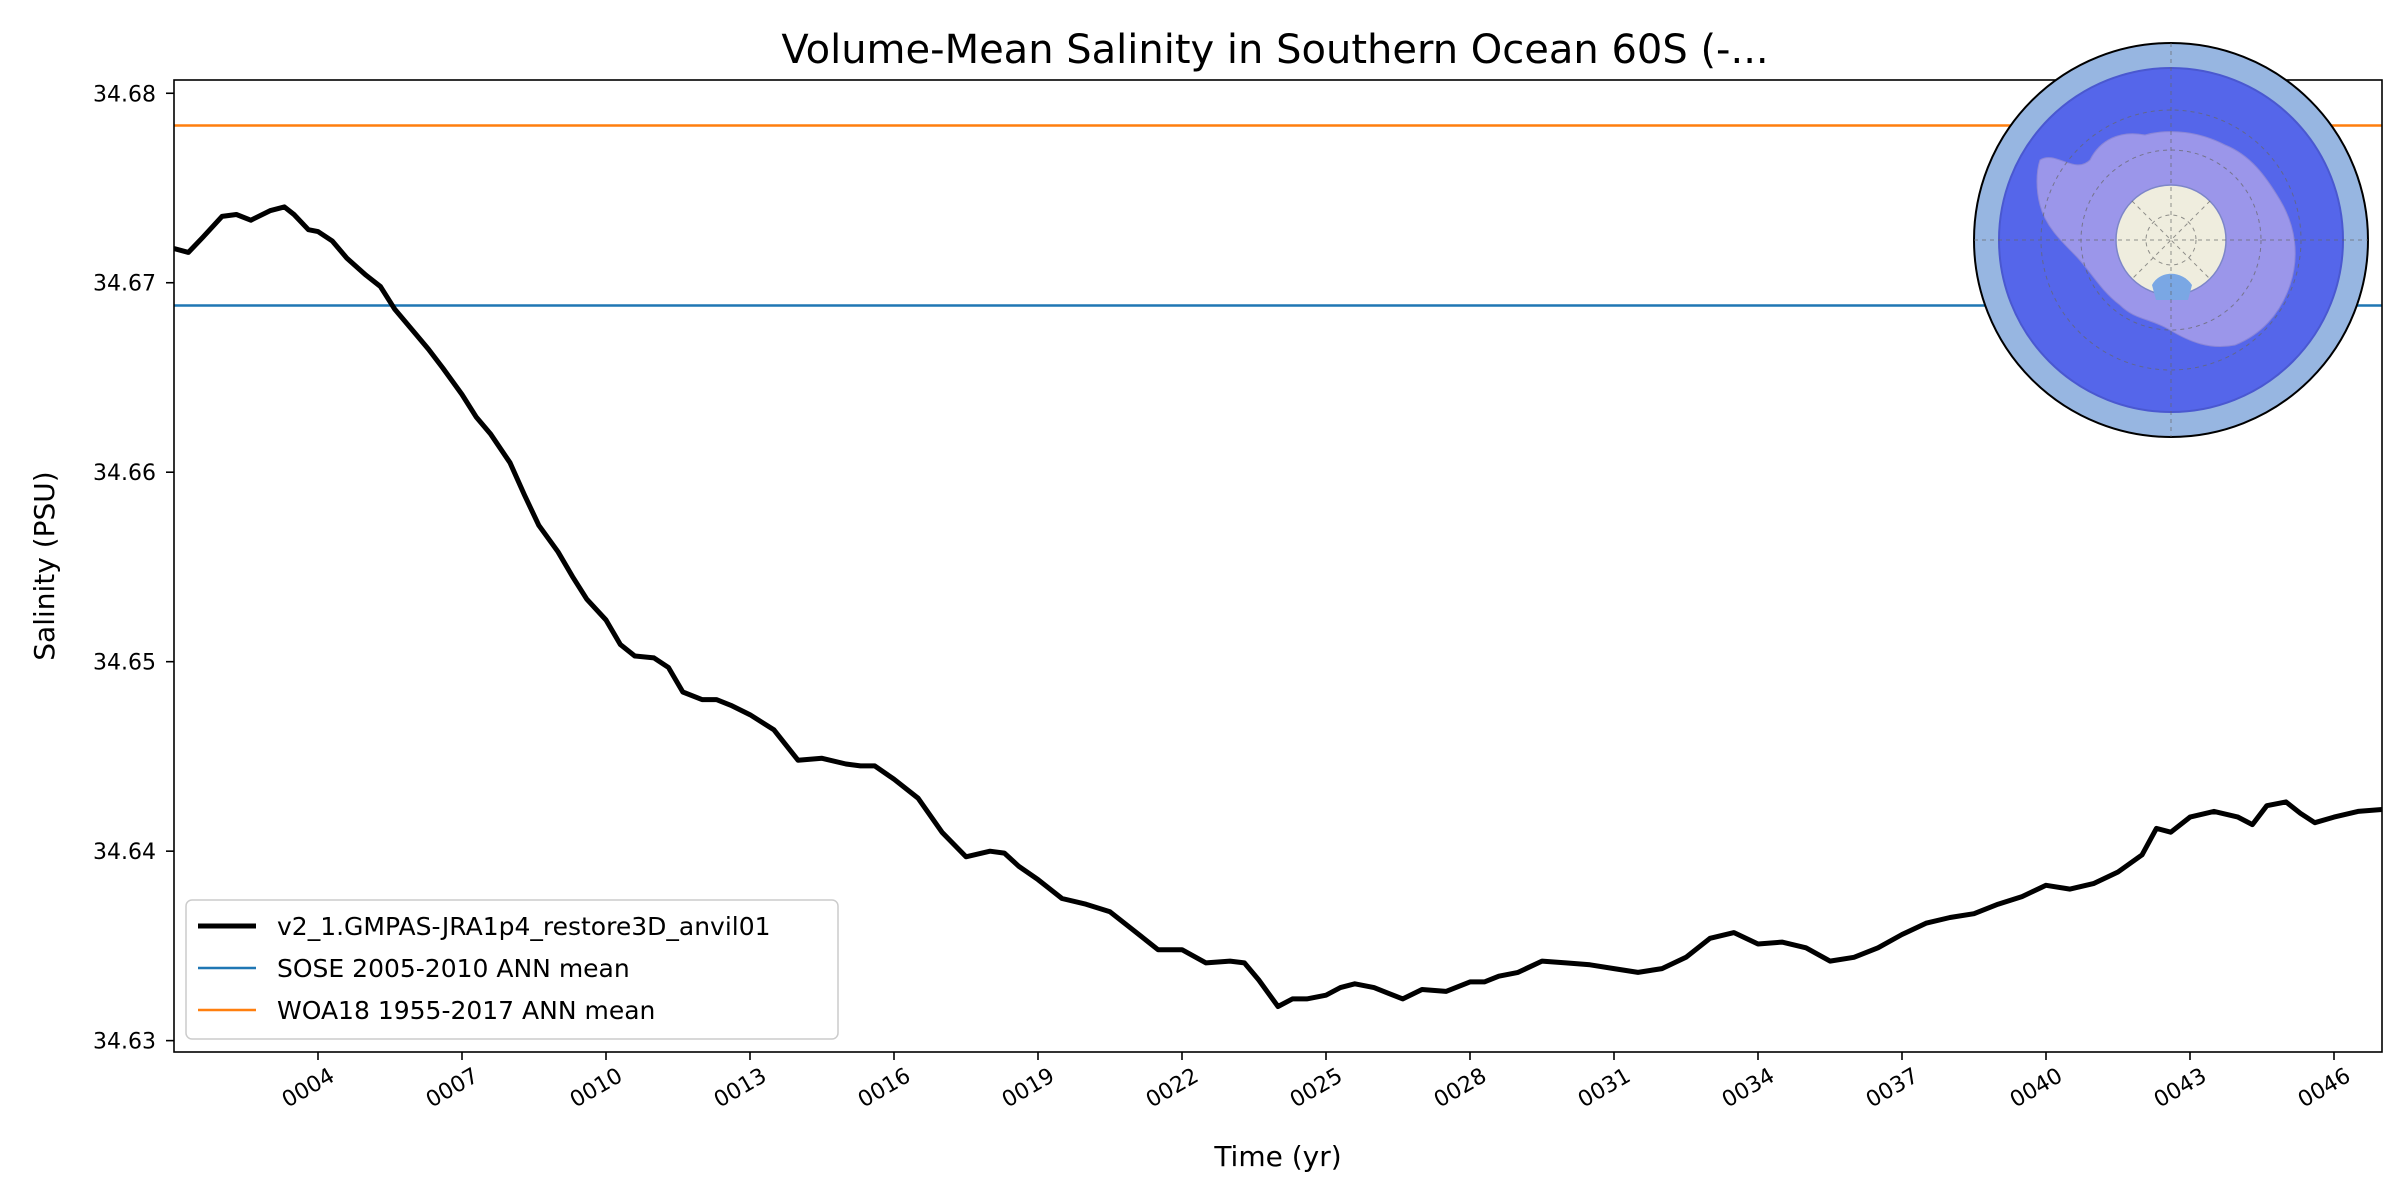 The height and width of the screenshot is (1200, 2400). Describe the element at coordinates (124, 1042) in the screenshot. I see `y-tick-label: 34.63` at that location.